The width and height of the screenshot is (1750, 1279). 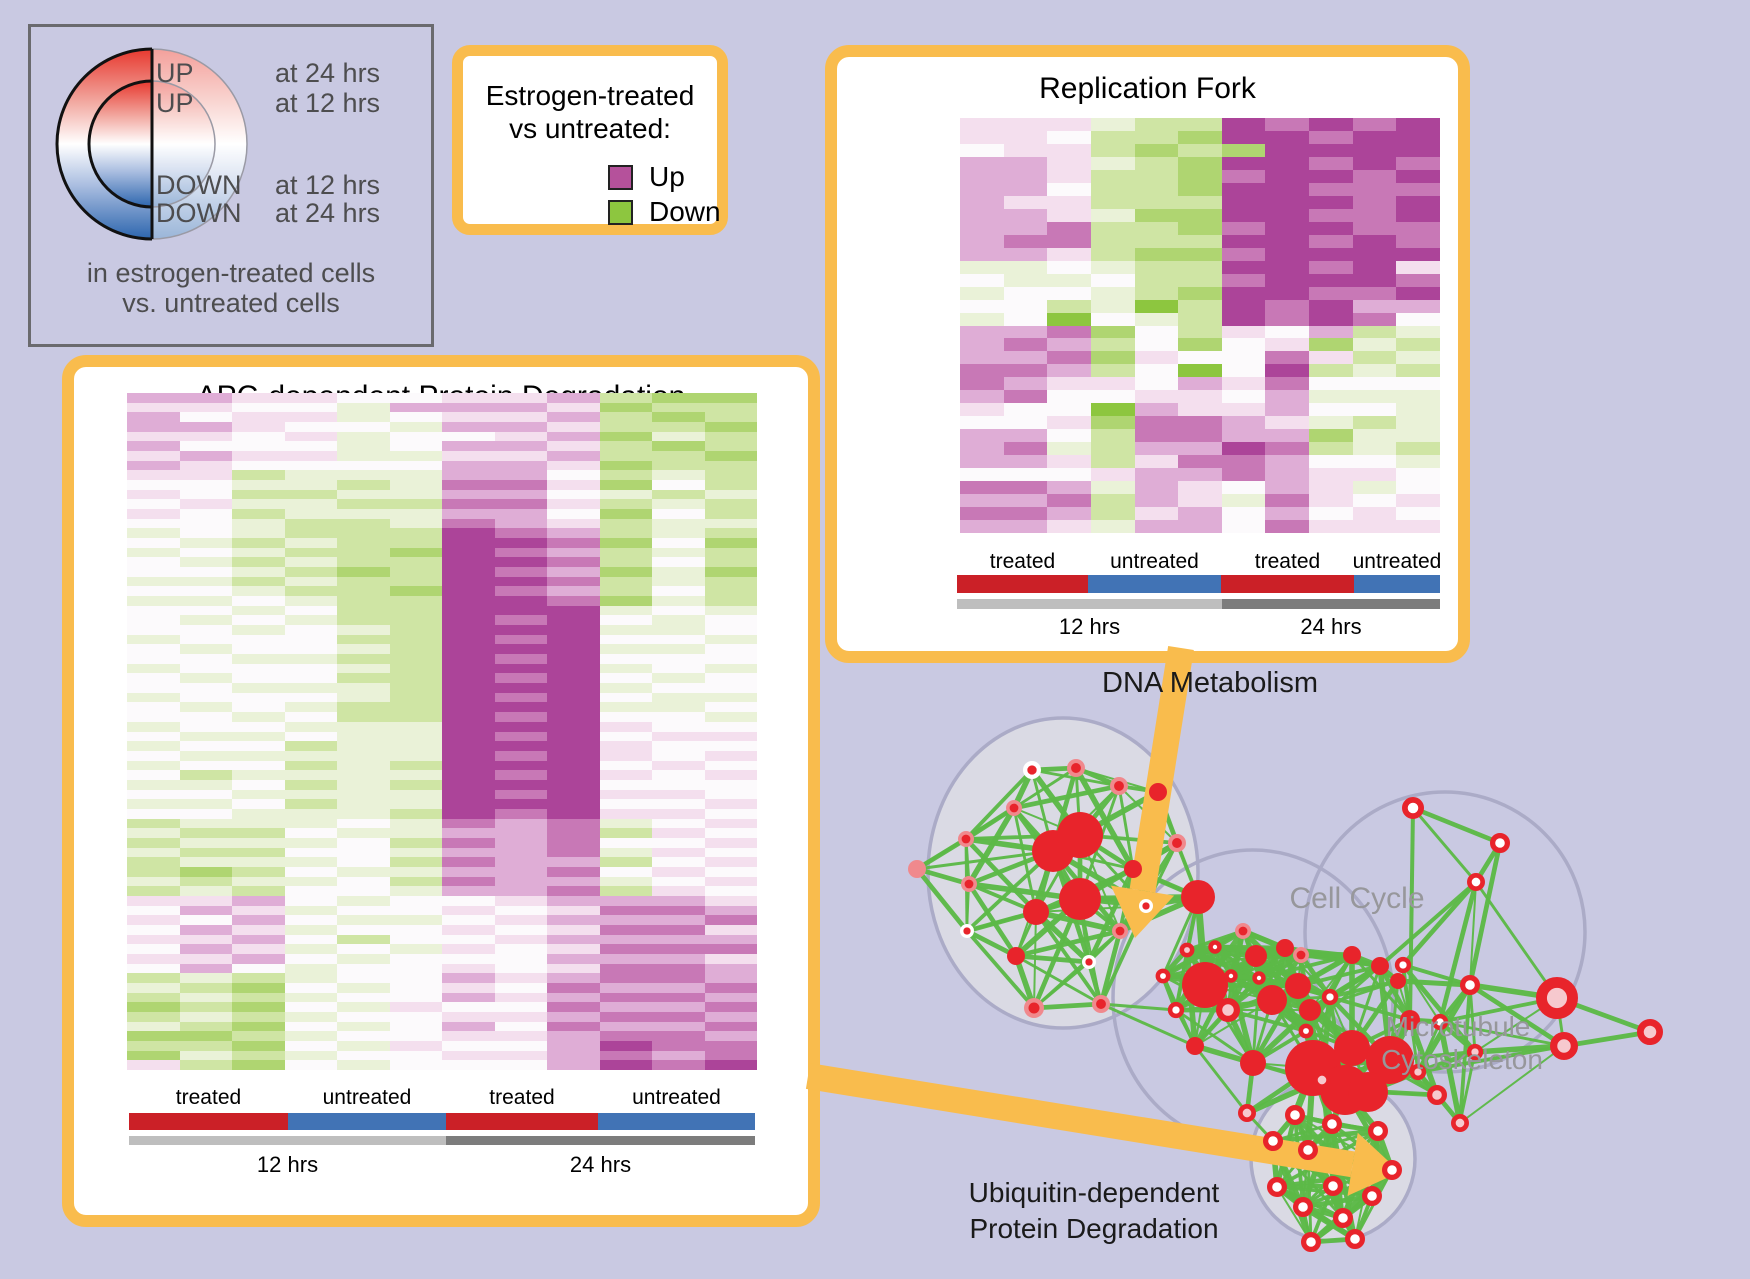 What do you see at coordinates (199, 213) in the screenshot?
I see `down-24-label: DOWN` at bounding box center [199, 213].